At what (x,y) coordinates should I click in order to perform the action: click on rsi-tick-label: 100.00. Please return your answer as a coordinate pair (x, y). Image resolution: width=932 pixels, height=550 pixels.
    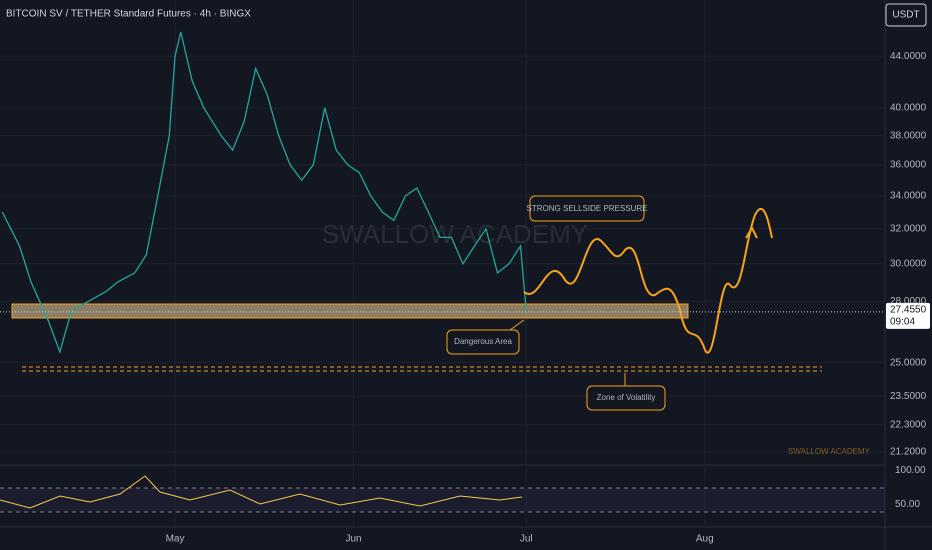
    Looking at the image, I should click on (910, 470).